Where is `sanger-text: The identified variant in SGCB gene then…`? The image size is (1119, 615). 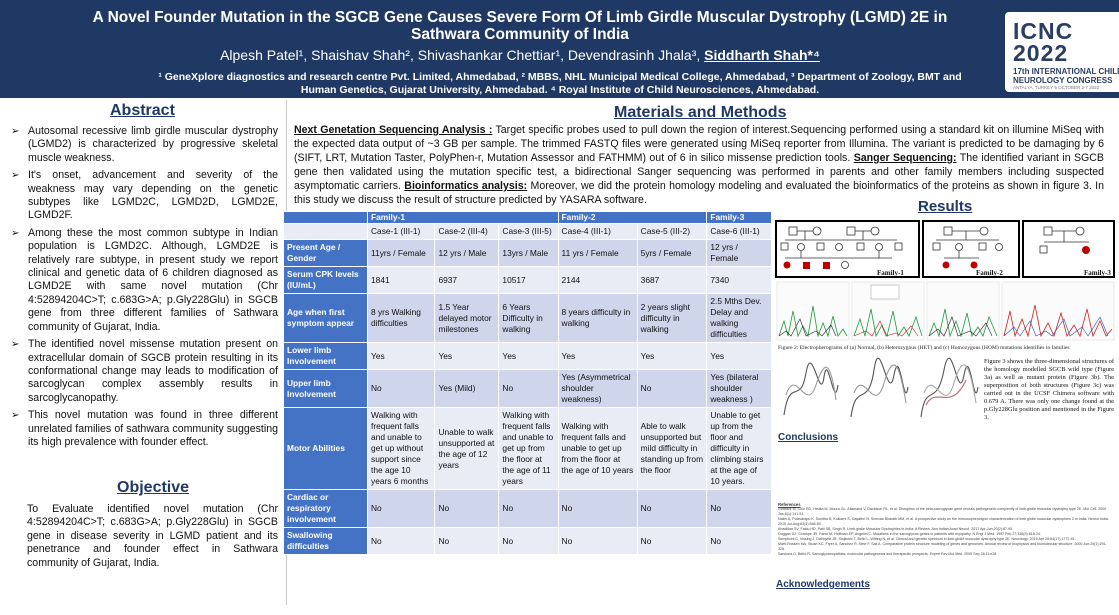 sanger-text: The identified variant in SGCB gene then… is located at coordinates (699, 172).